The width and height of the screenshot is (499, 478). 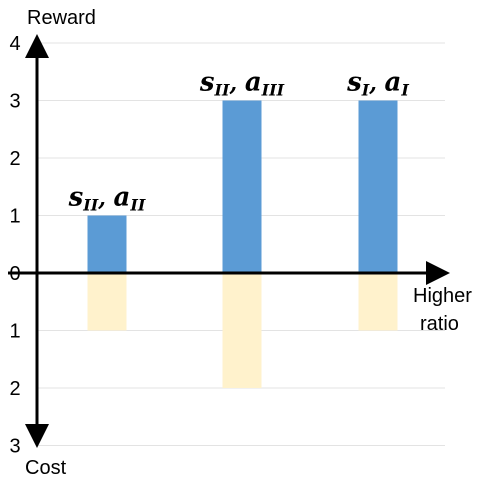 I want to click on y-axis-title-reward: Reward, so click(x=61, y=18).